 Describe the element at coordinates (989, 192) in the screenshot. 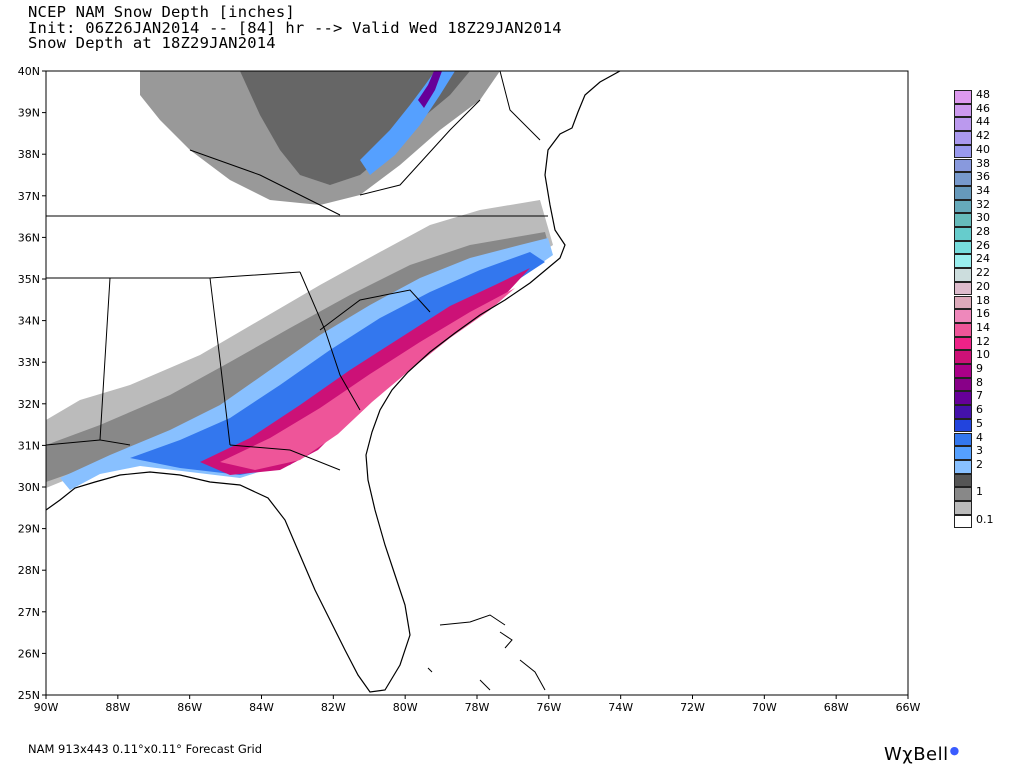

I see `legend-item: 34` at that location.